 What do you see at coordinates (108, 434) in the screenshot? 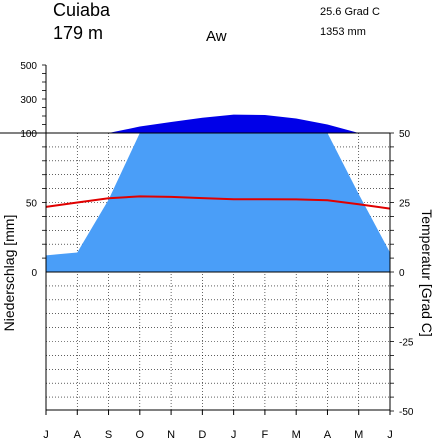
I see `month-label: S` at bounding box center [108, 434].